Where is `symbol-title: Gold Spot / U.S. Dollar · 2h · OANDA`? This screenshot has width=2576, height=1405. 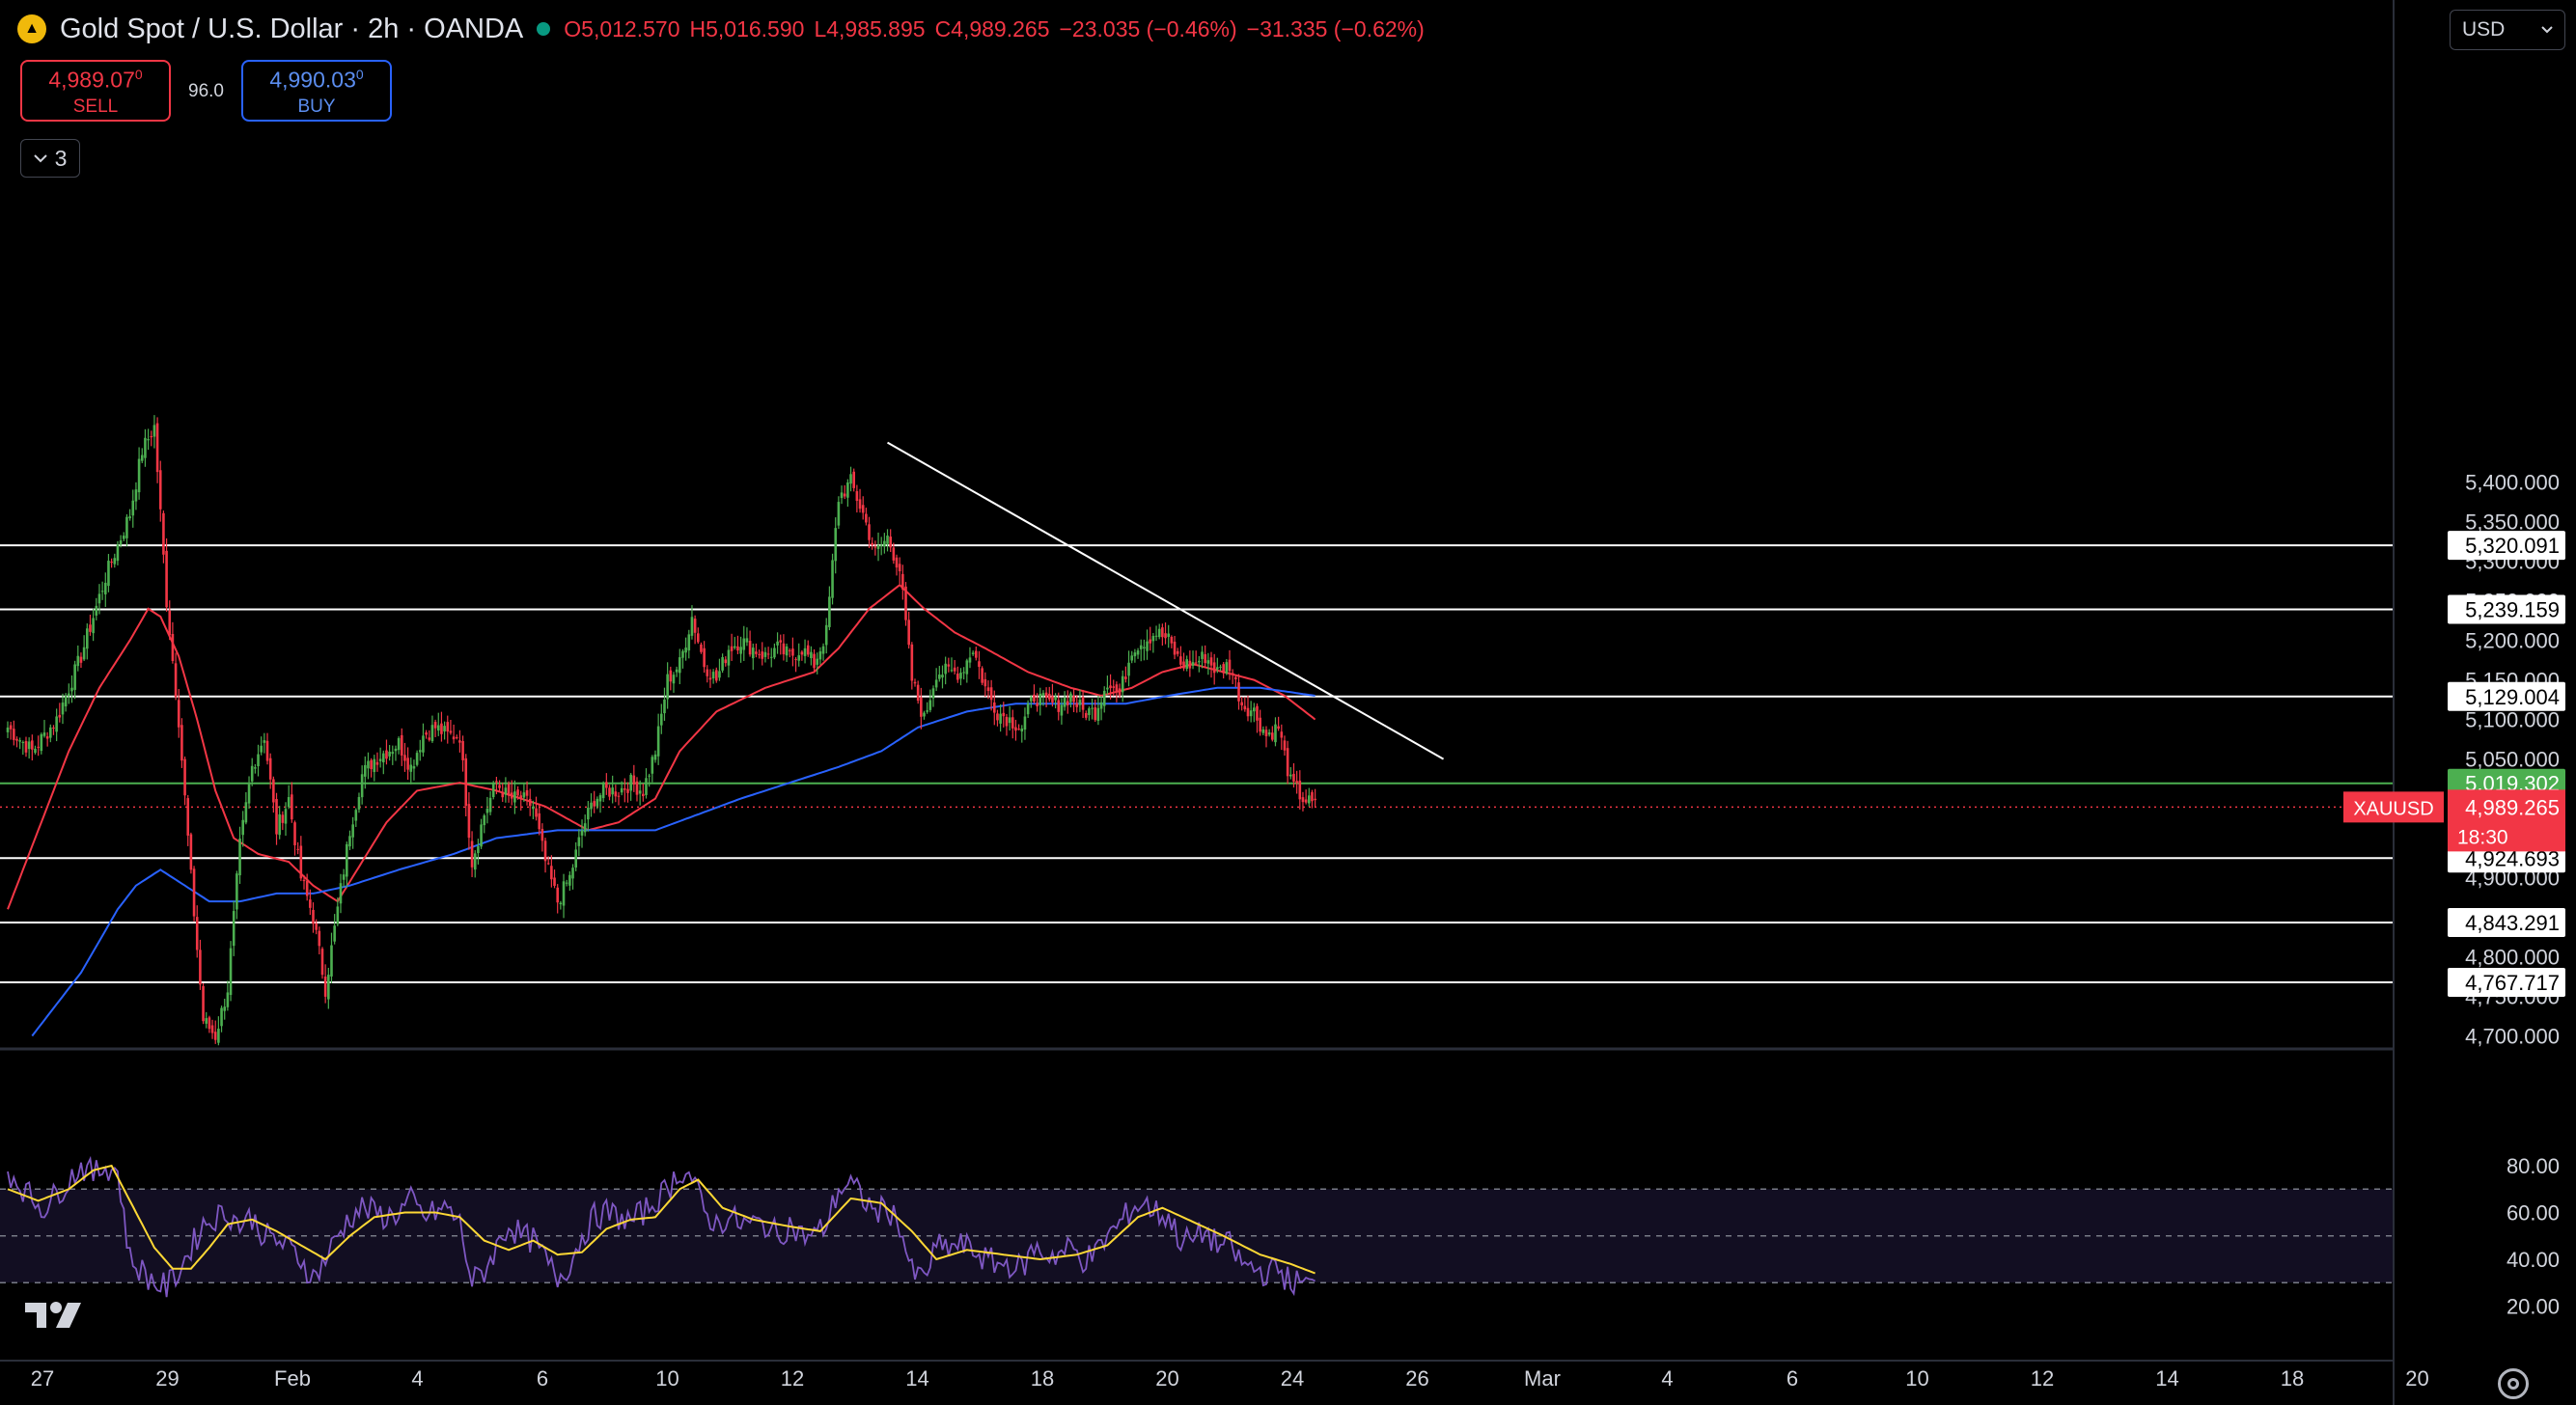
symbol-title: Gold Spot / U.S. Dollar · 2h · OANDA is located at coordinates (292, 28).